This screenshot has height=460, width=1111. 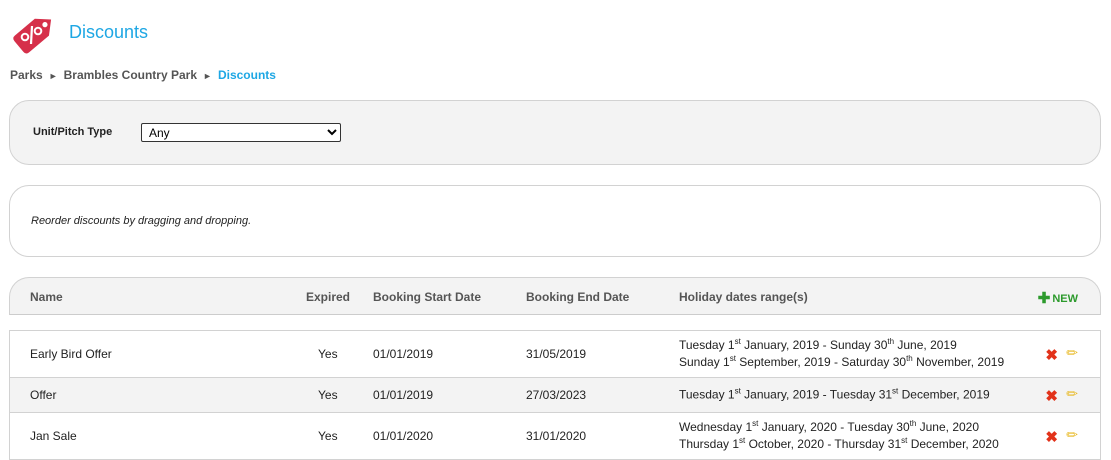 What do you see at coordinates (1057, 298) in the screenshot?
I see `new-discount-button: ✚ NEW` at bounding box center [1057, 298].